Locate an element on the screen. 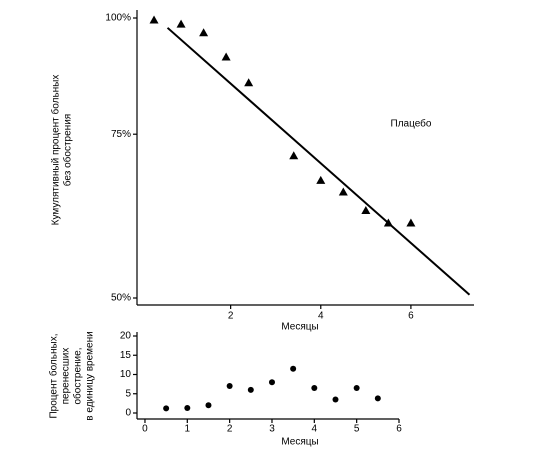  y-axis-label: перенесших is located at coordinates (66, 376).